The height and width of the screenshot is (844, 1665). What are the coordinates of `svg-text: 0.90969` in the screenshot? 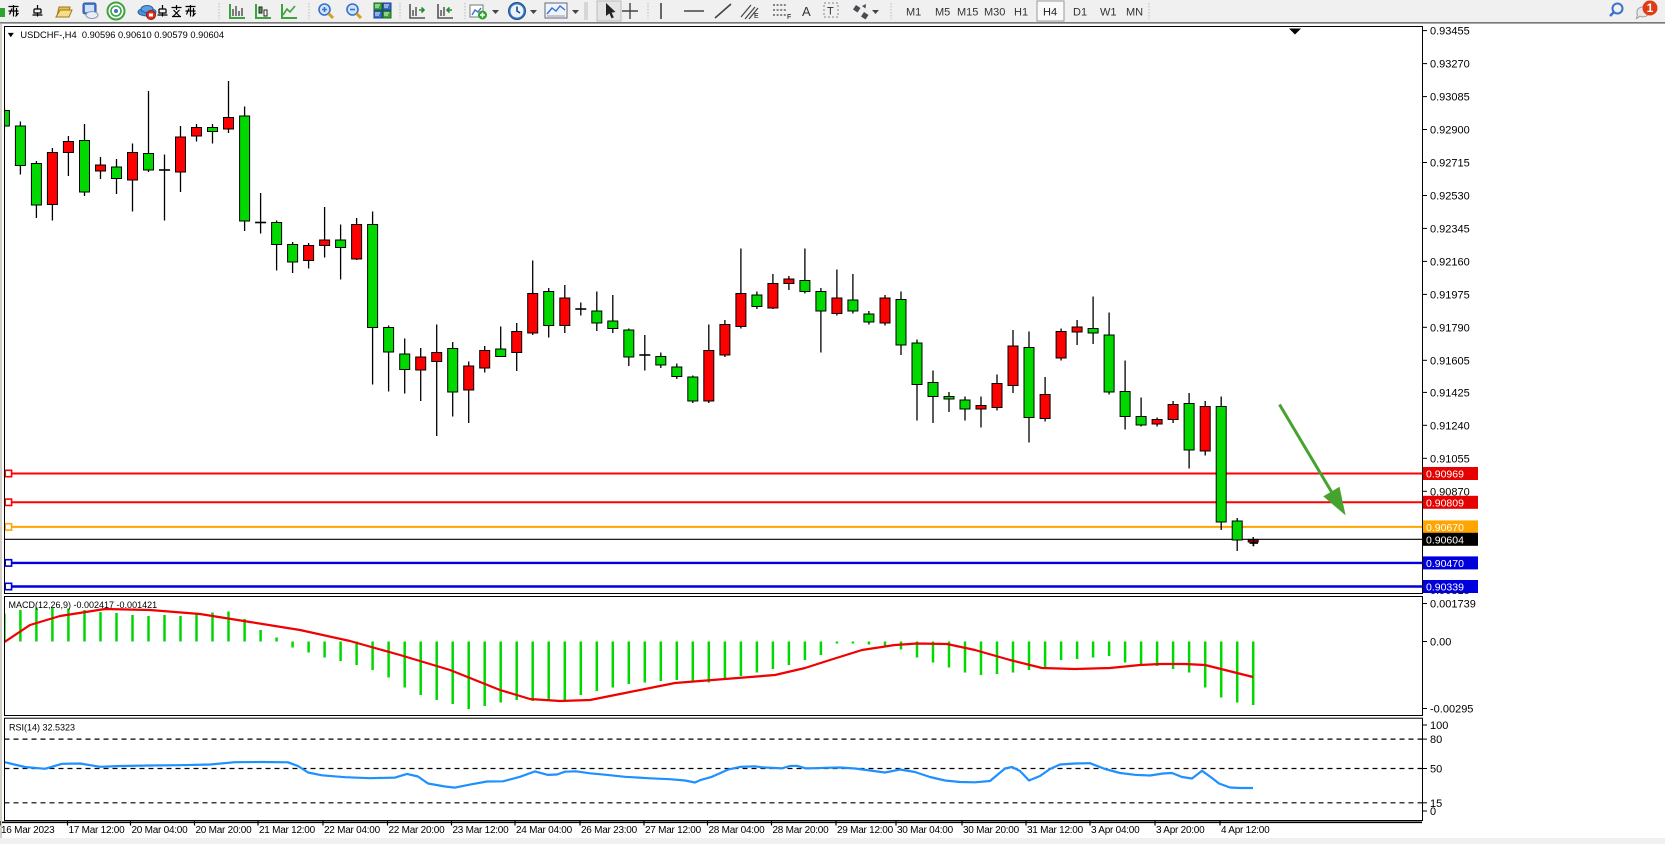 It's located at (1445, 475).